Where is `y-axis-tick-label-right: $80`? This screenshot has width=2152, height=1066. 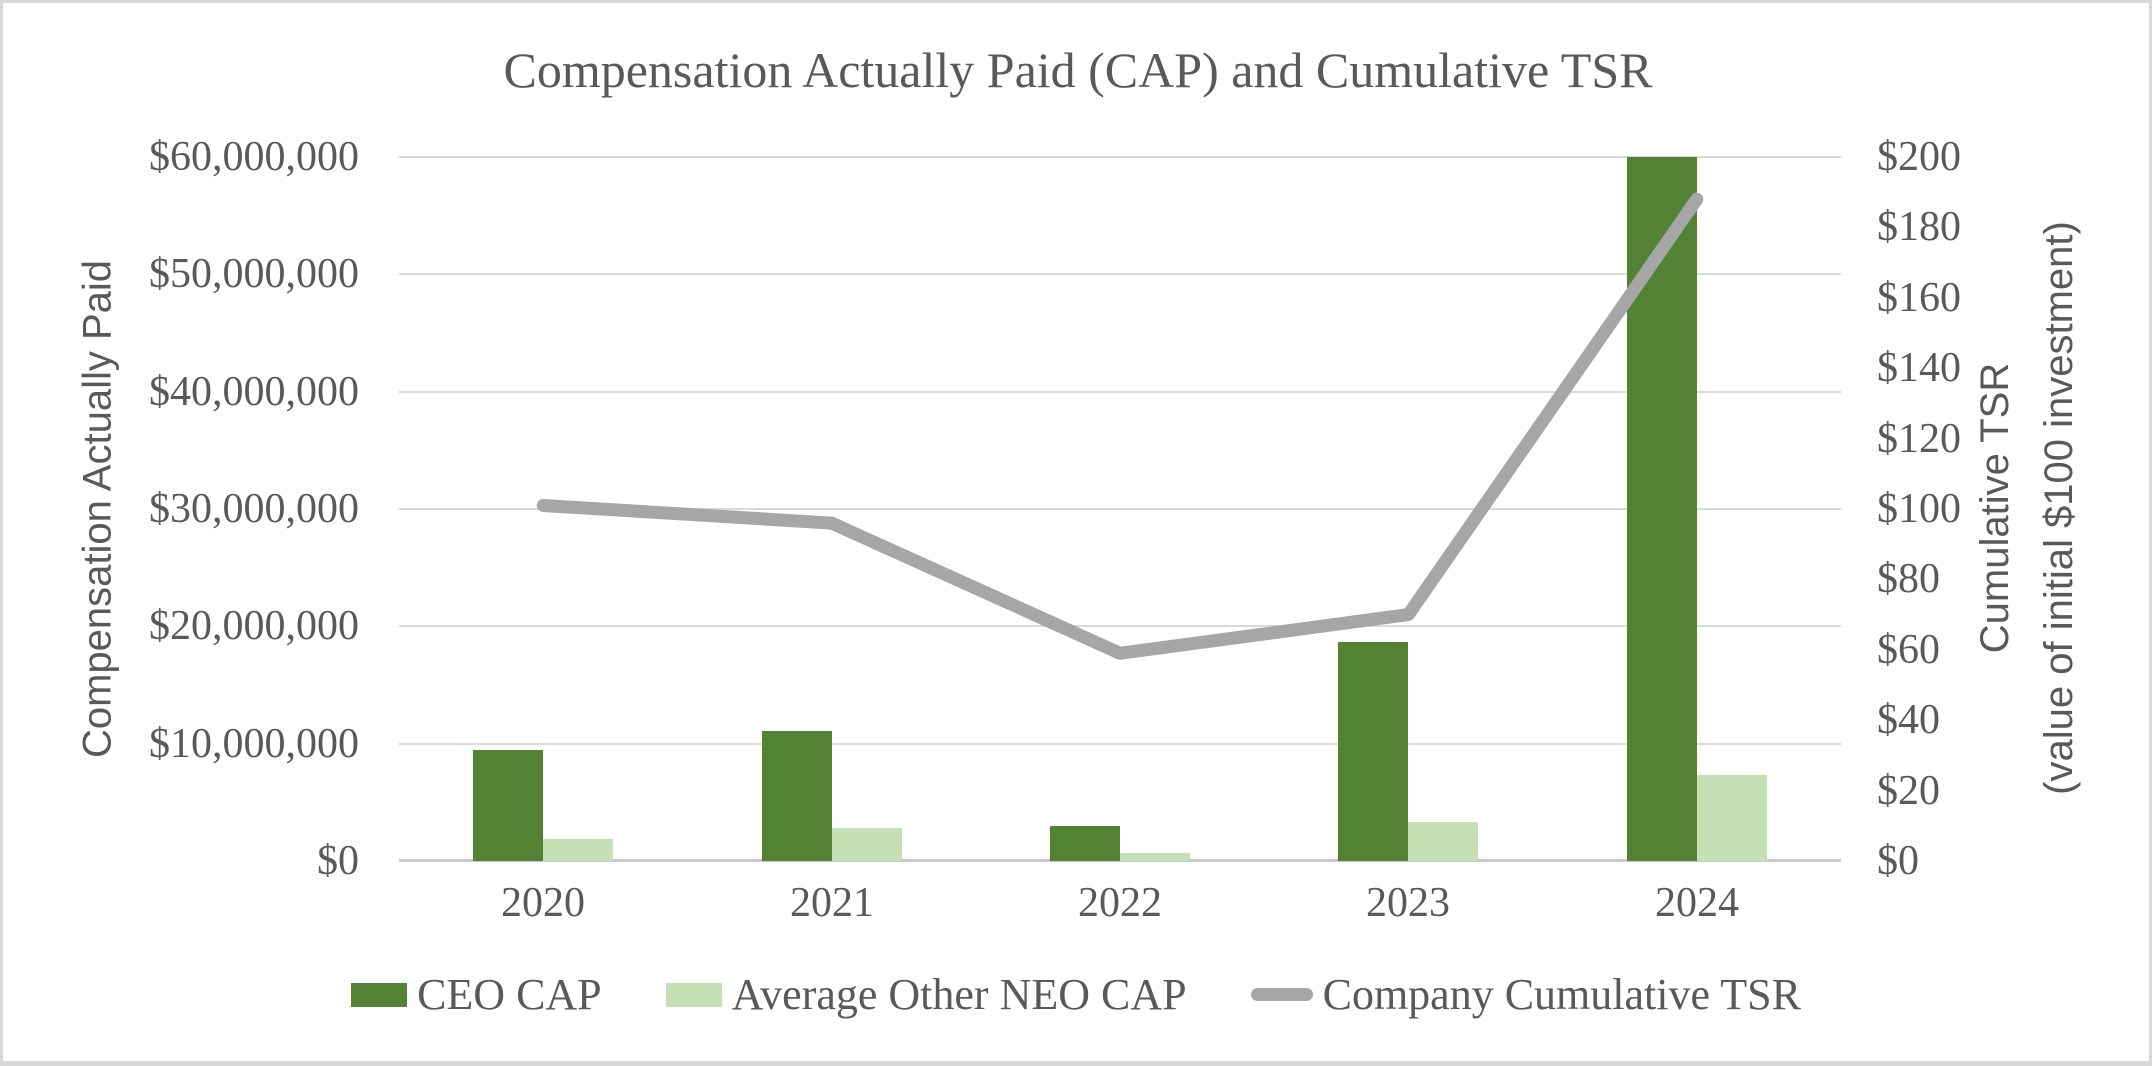
y-axis-tick-label-right: $80 is located at coordinates (1908, 579).